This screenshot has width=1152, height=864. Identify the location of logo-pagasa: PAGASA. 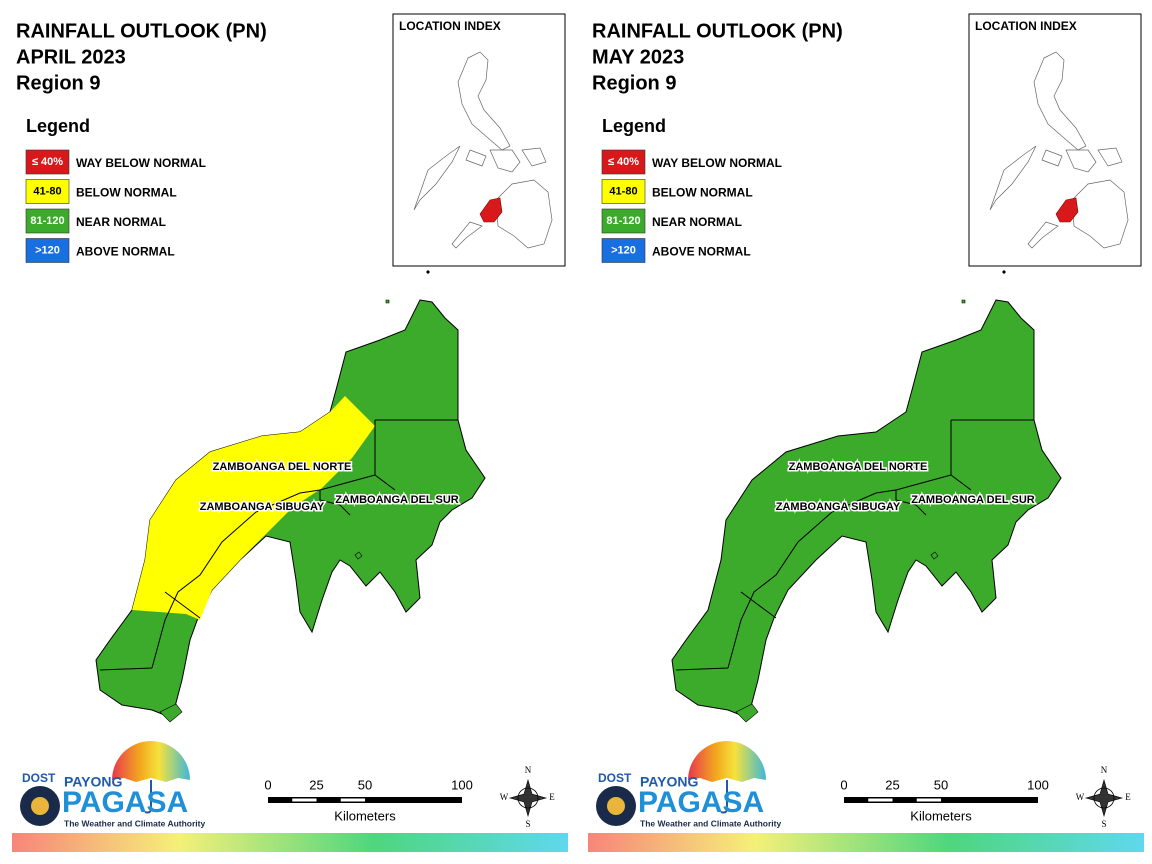
(125, 802).